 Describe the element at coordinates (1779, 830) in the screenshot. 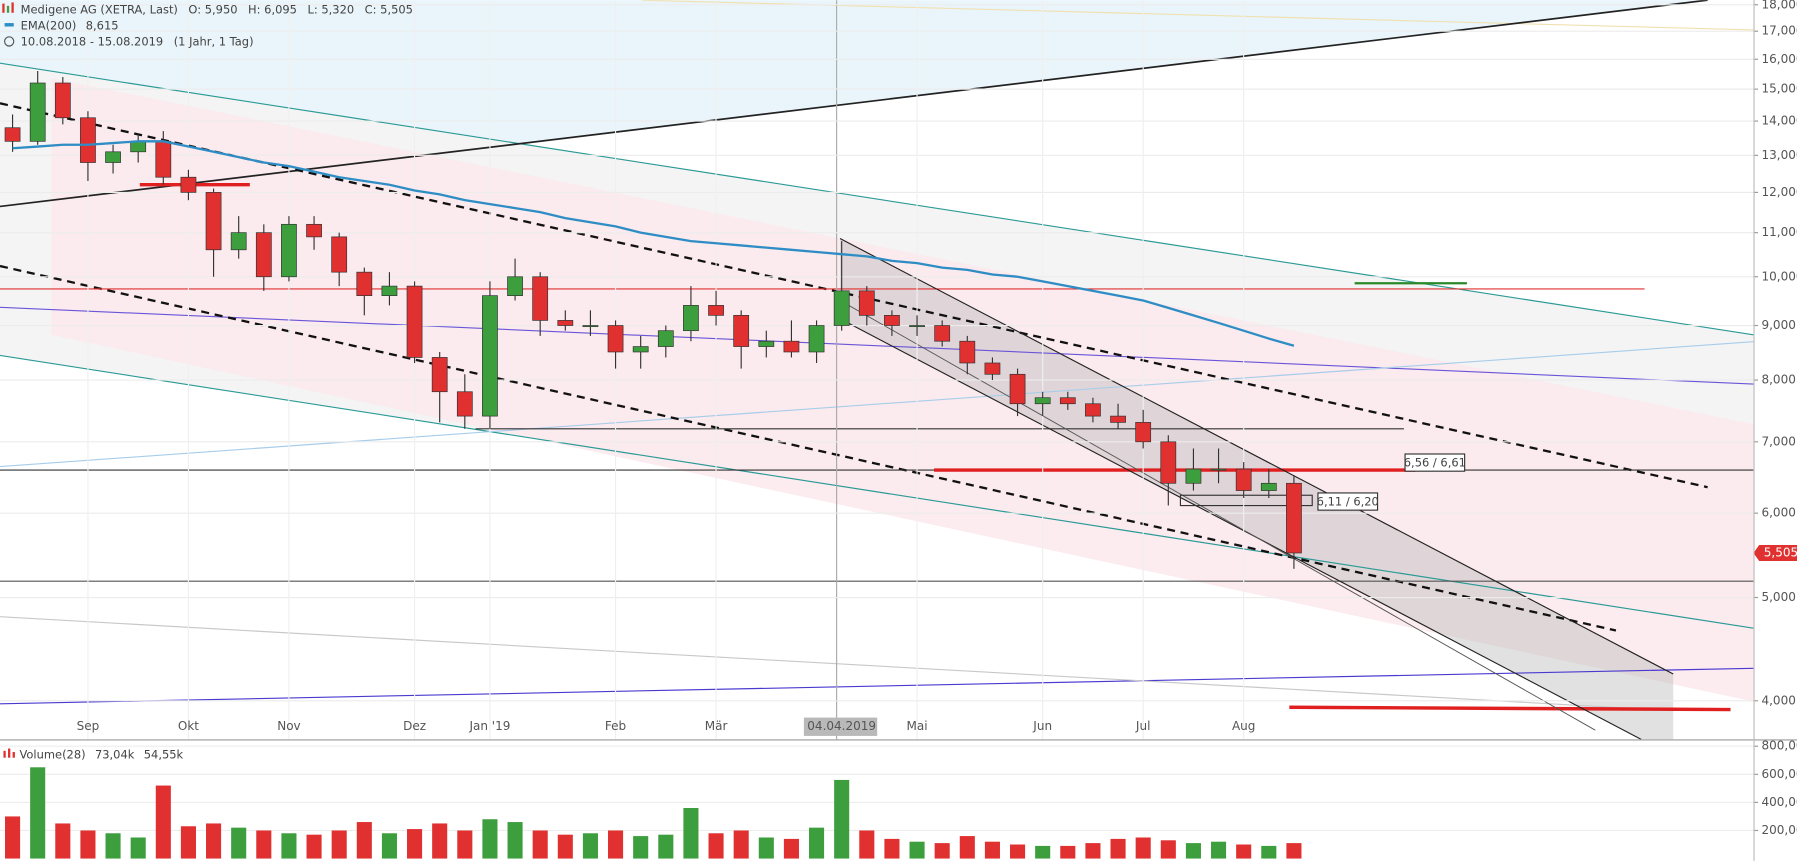

I see `y-tick-label: 200,000` at that location.